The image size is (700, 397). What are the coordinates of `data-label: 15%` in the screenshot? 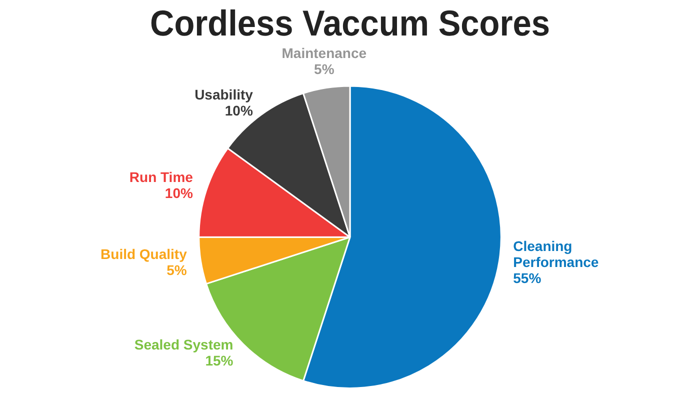 It's located at (219, 360).